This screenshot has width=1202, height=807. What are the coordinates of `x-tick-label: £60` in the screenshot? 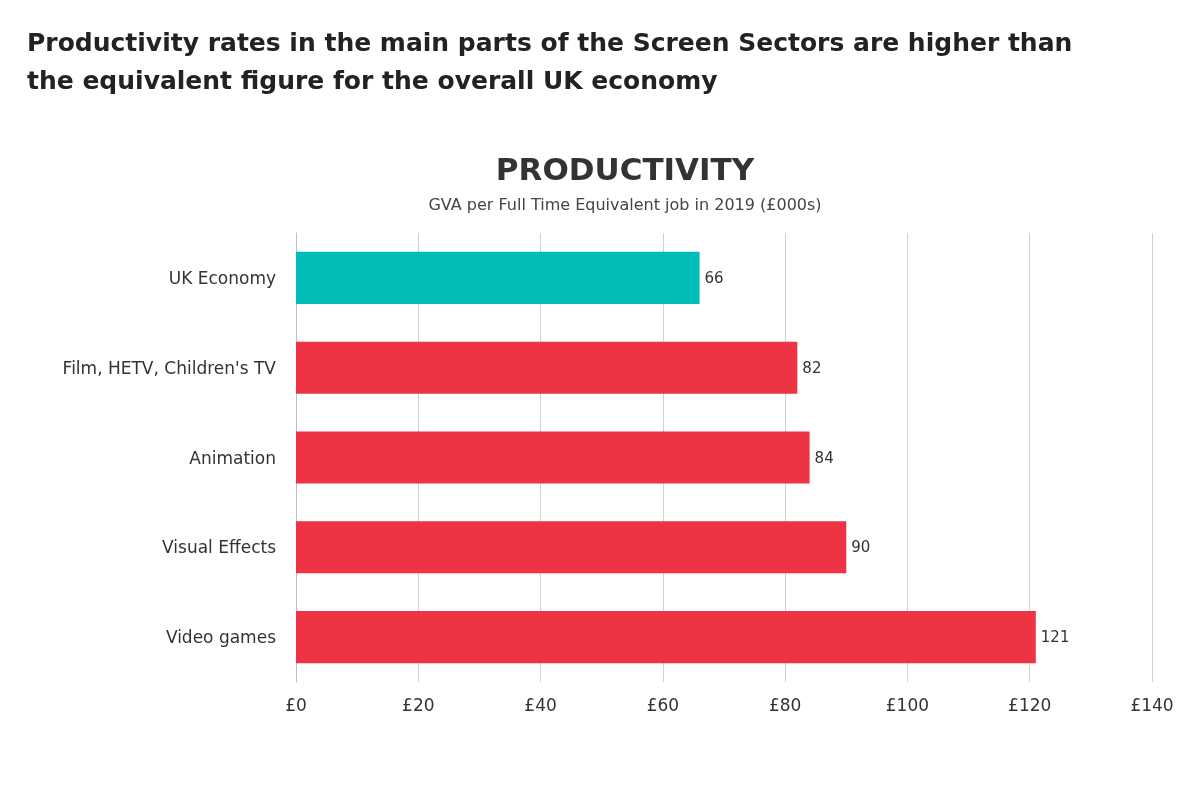 It's located at (663, 704).